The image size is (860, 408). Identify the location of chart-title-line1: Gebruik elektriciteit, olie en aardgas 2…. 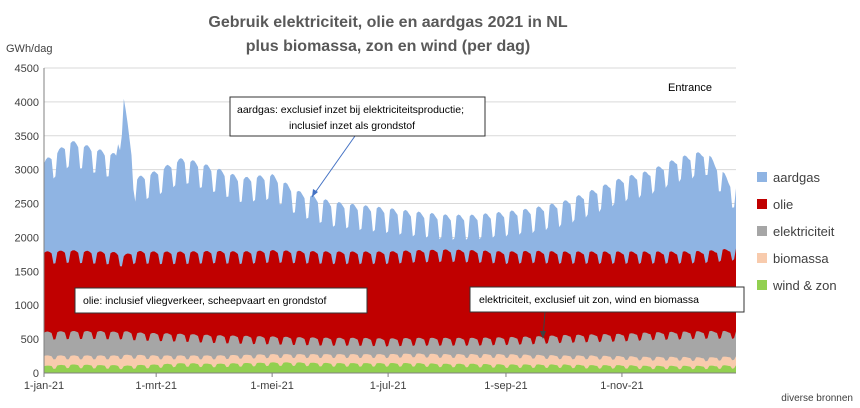
(387, 22).